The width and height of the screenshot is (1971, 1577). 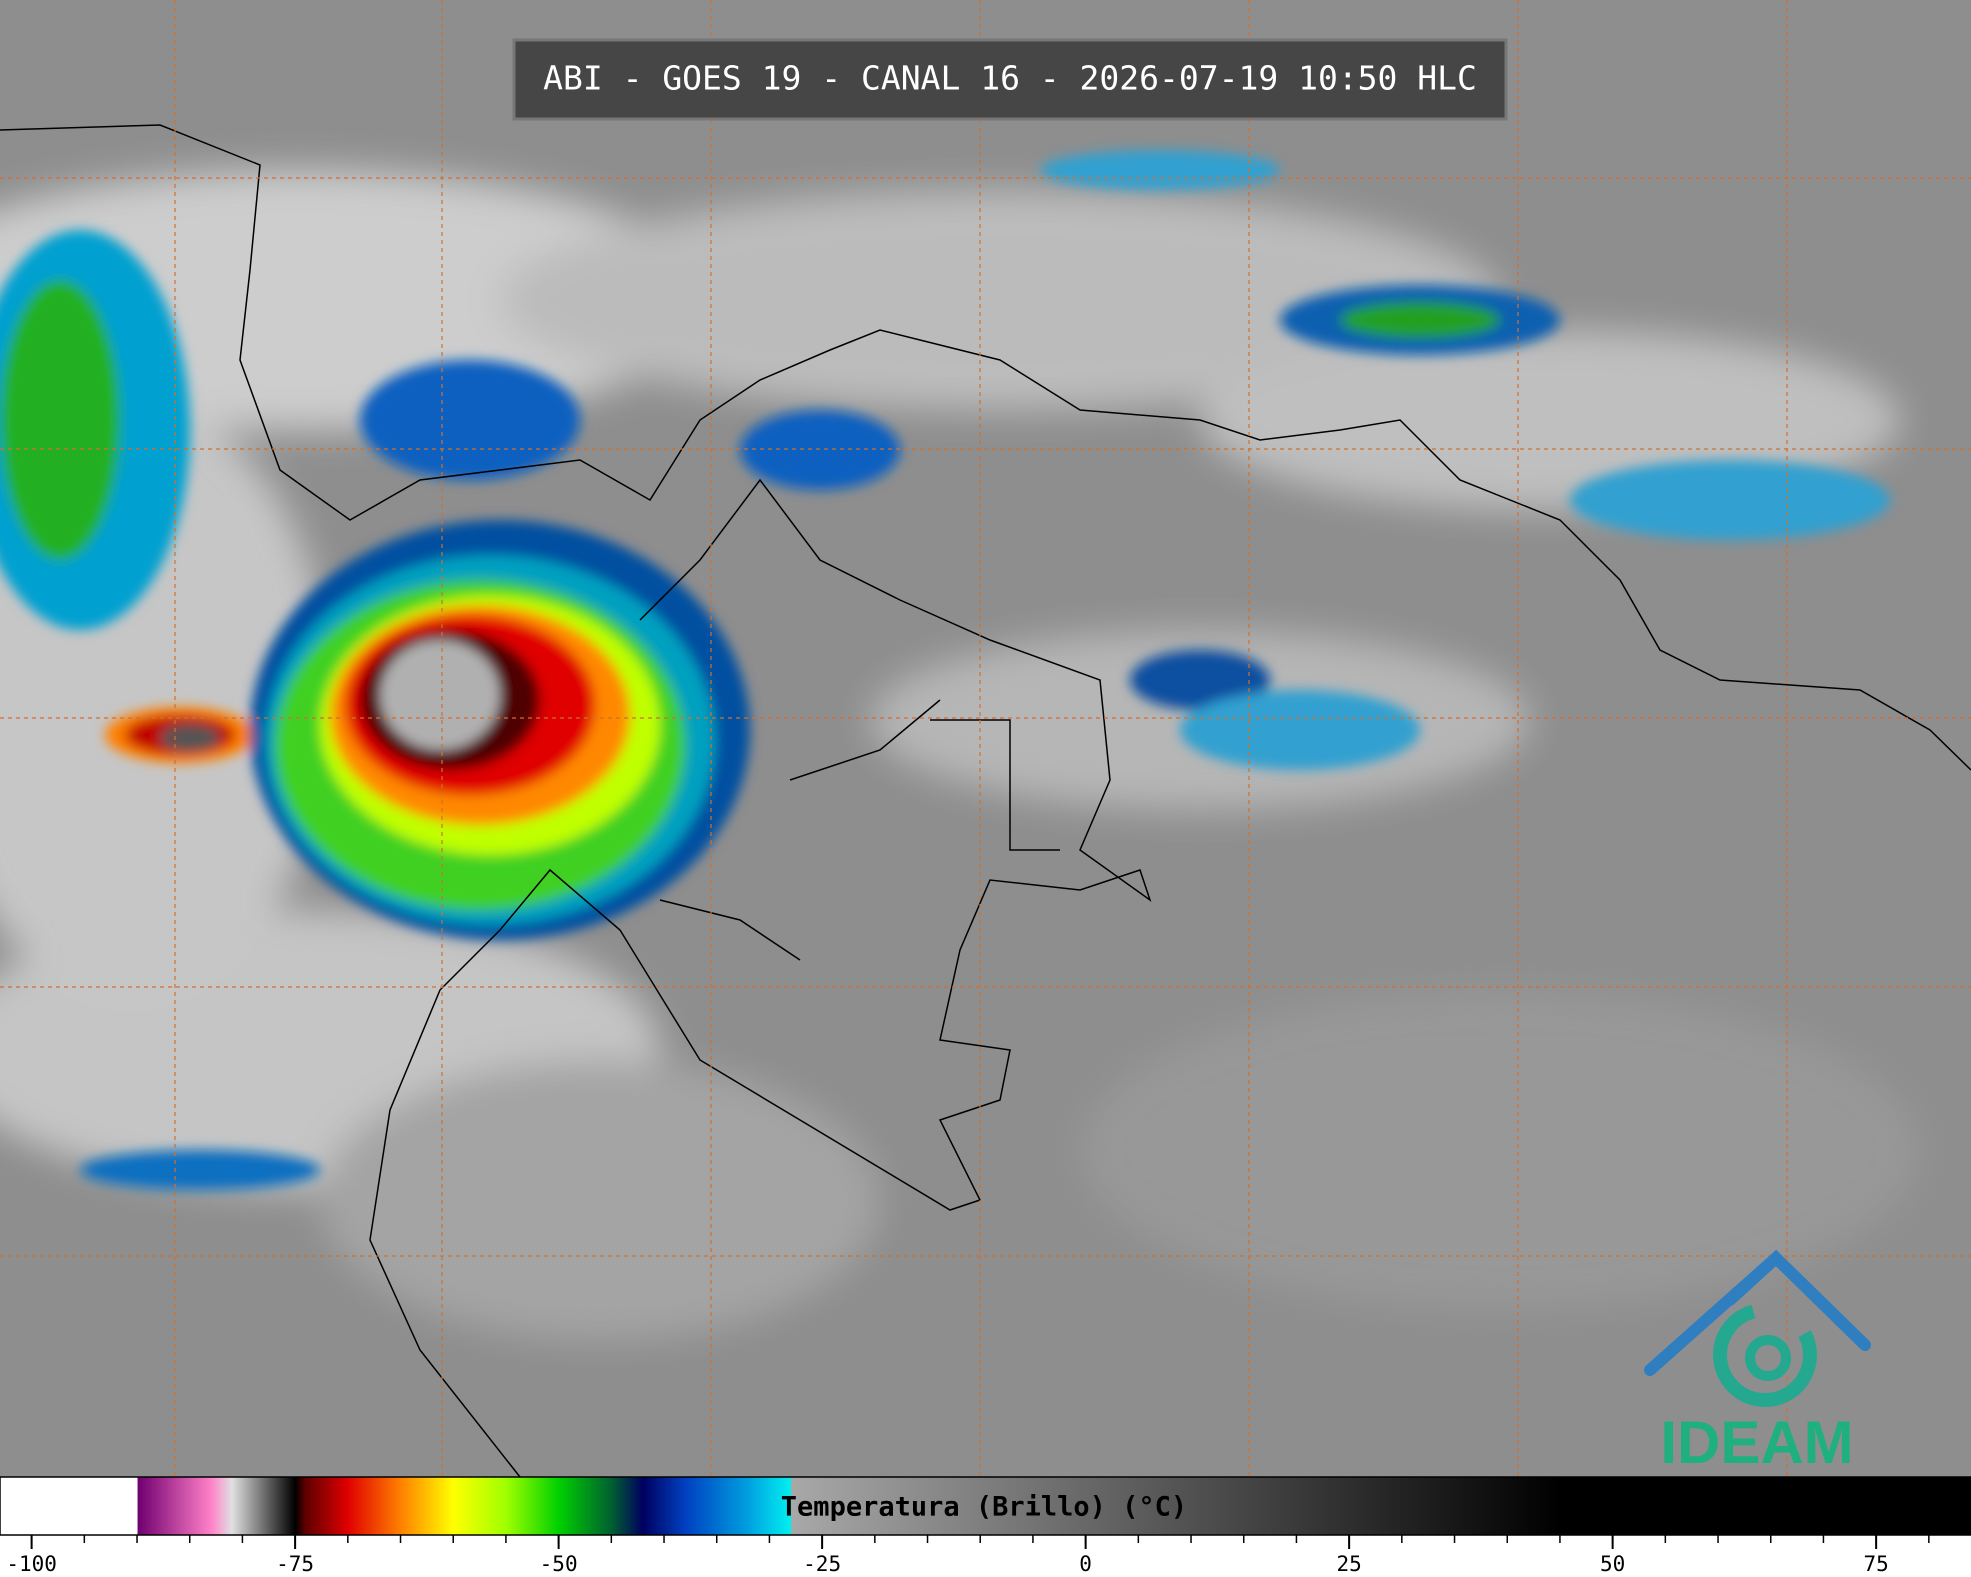 What do you see at coordinates (1348, 1564) in the screenshot?
I see `tick-label: 25` at bounding box center [1348, 1564].